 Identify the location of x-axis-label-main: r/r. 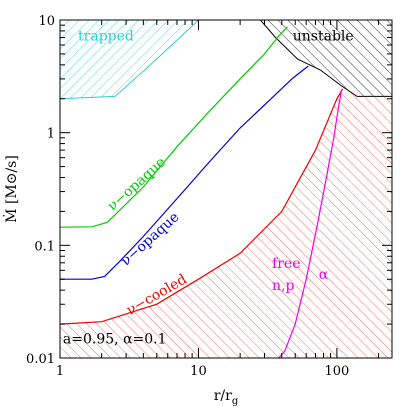
(223, 396).